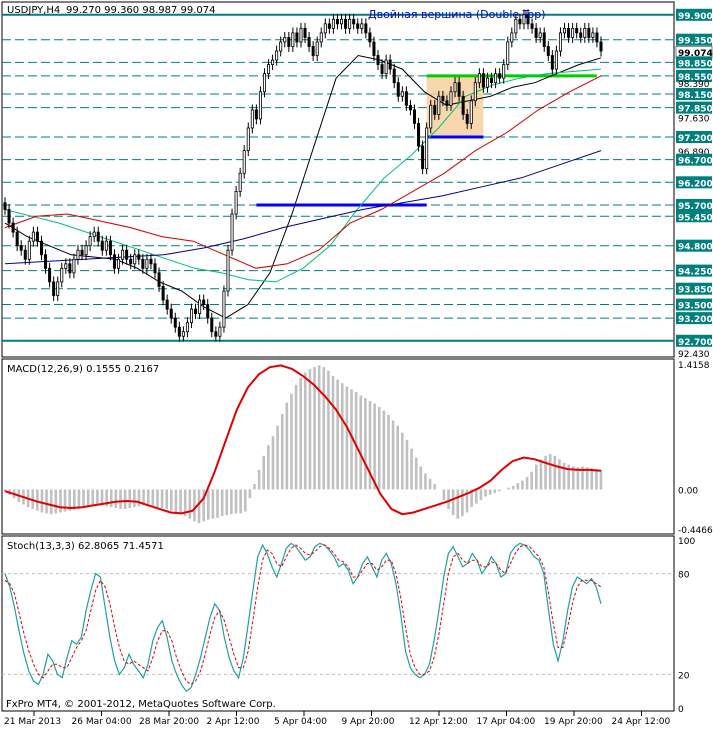  Describe the element at coordinates (694, 355) in the screenshot. I see `price-tick-label: 92.430` at that location.